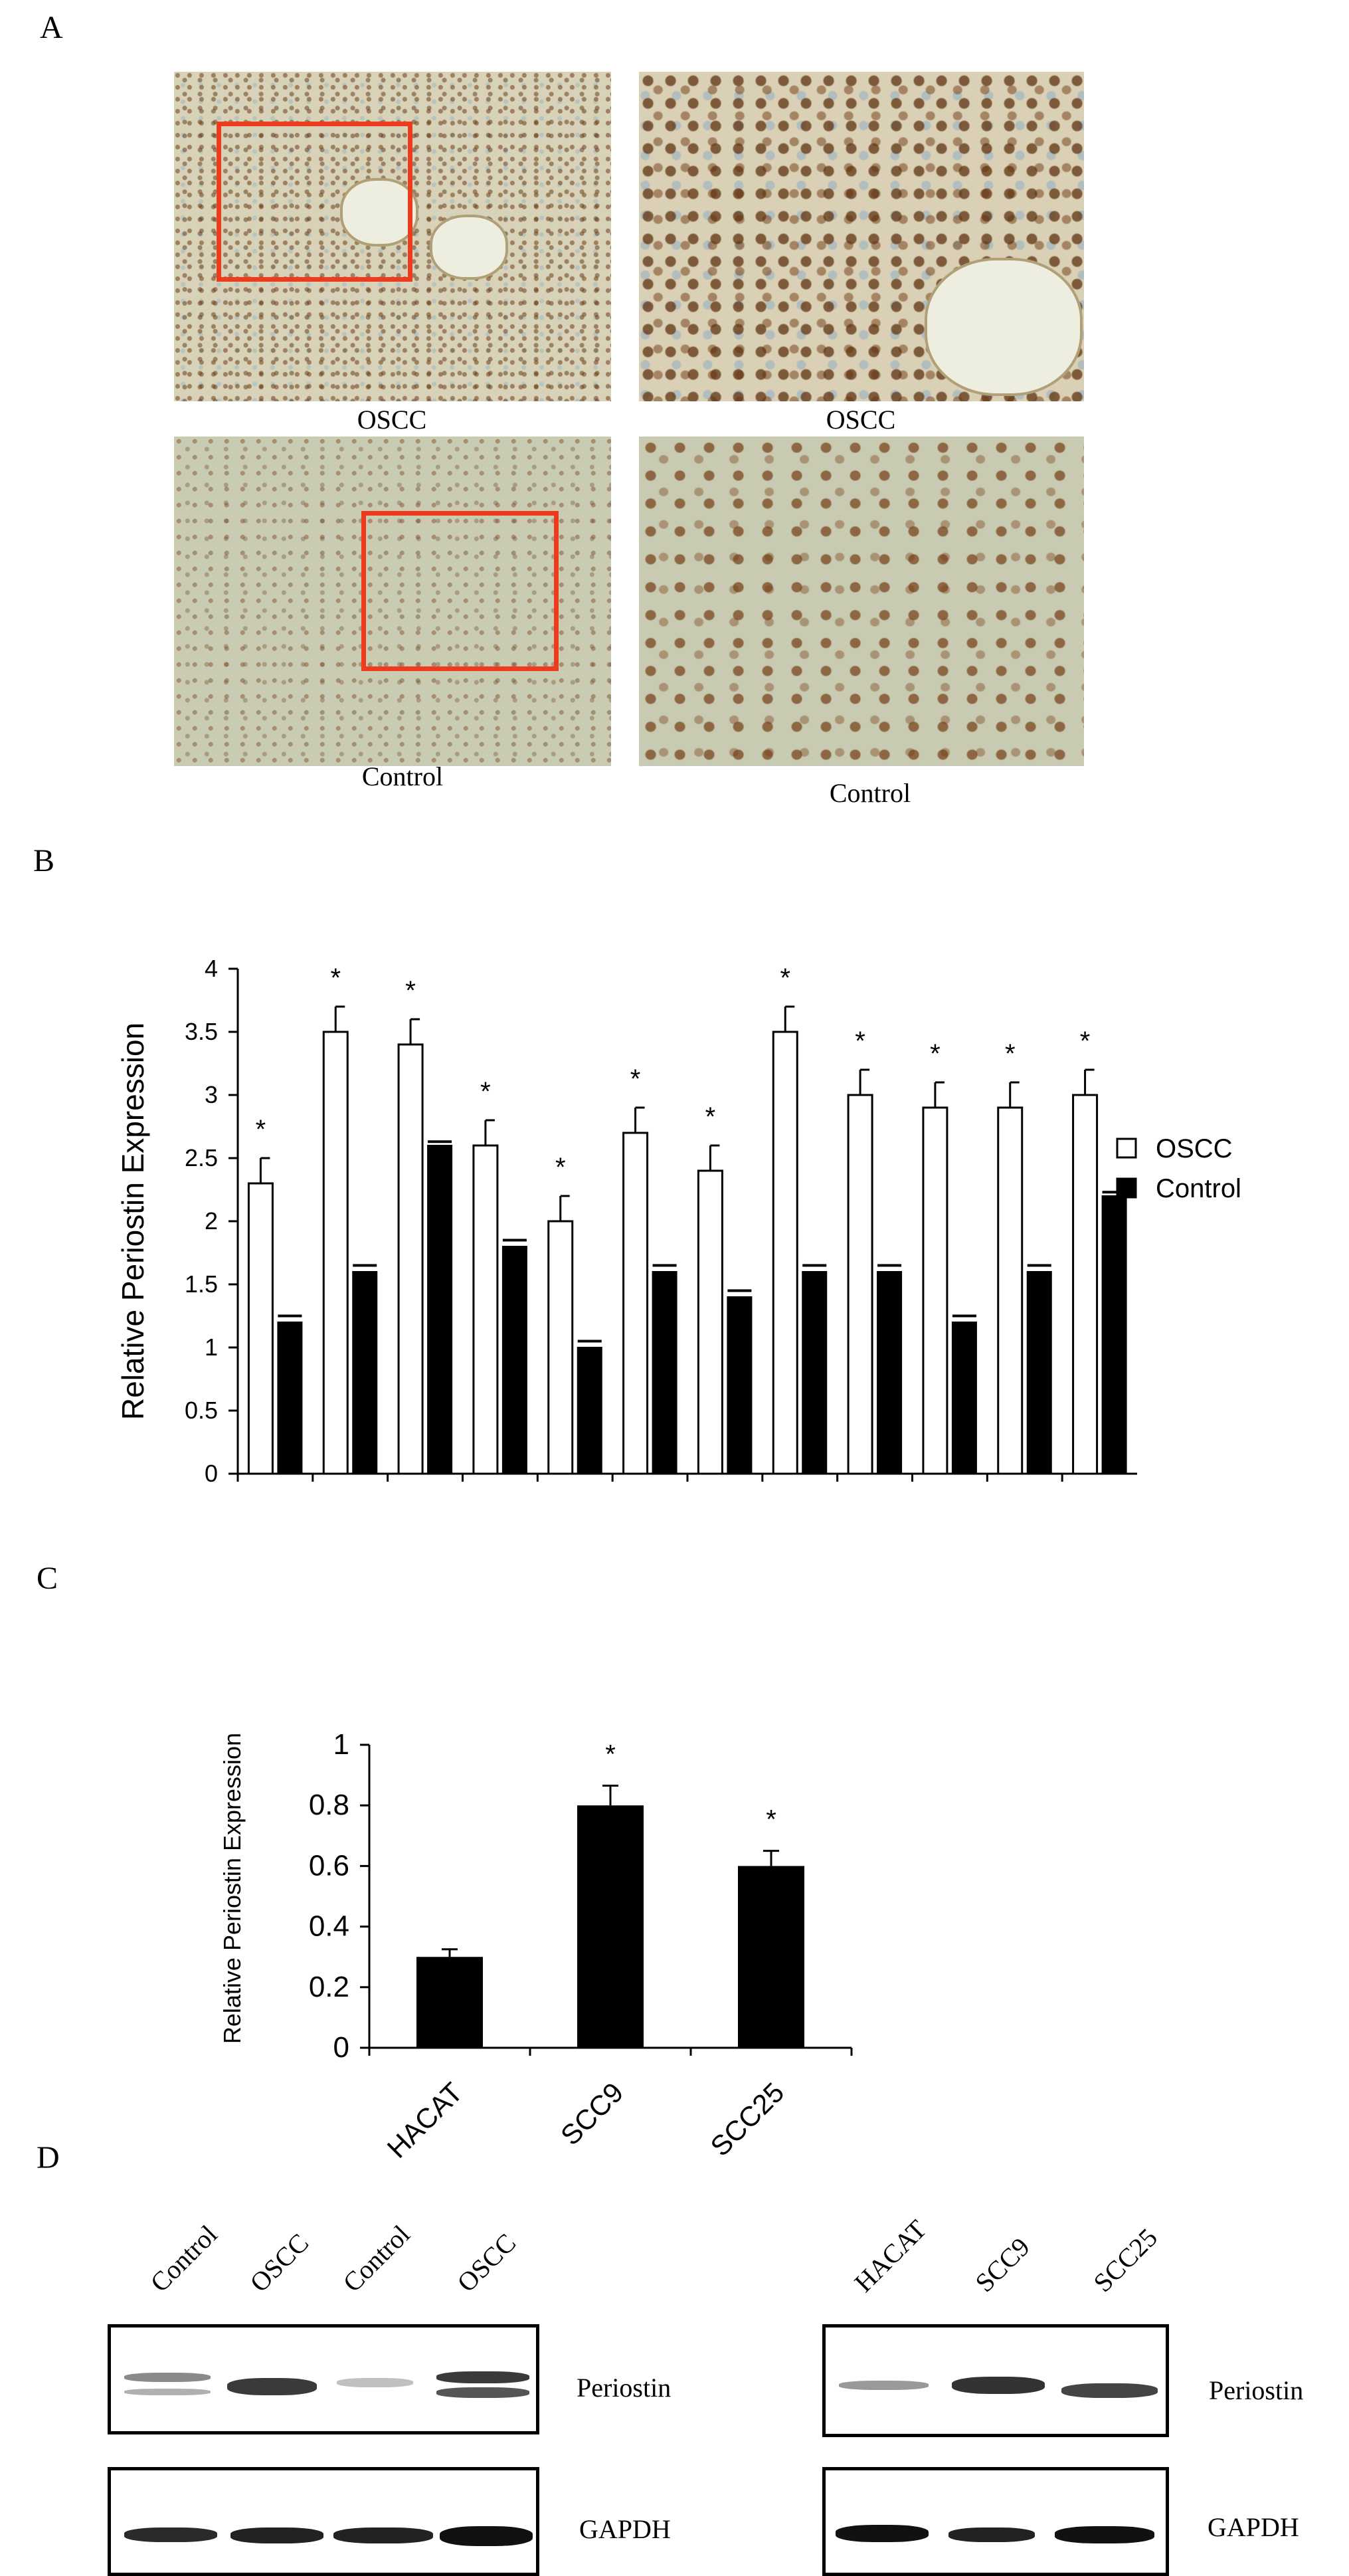  What do you see at coordinates (211, 969) in the screenshot?
I see `y-tick-label: 4` at bounding box center [211, 969].